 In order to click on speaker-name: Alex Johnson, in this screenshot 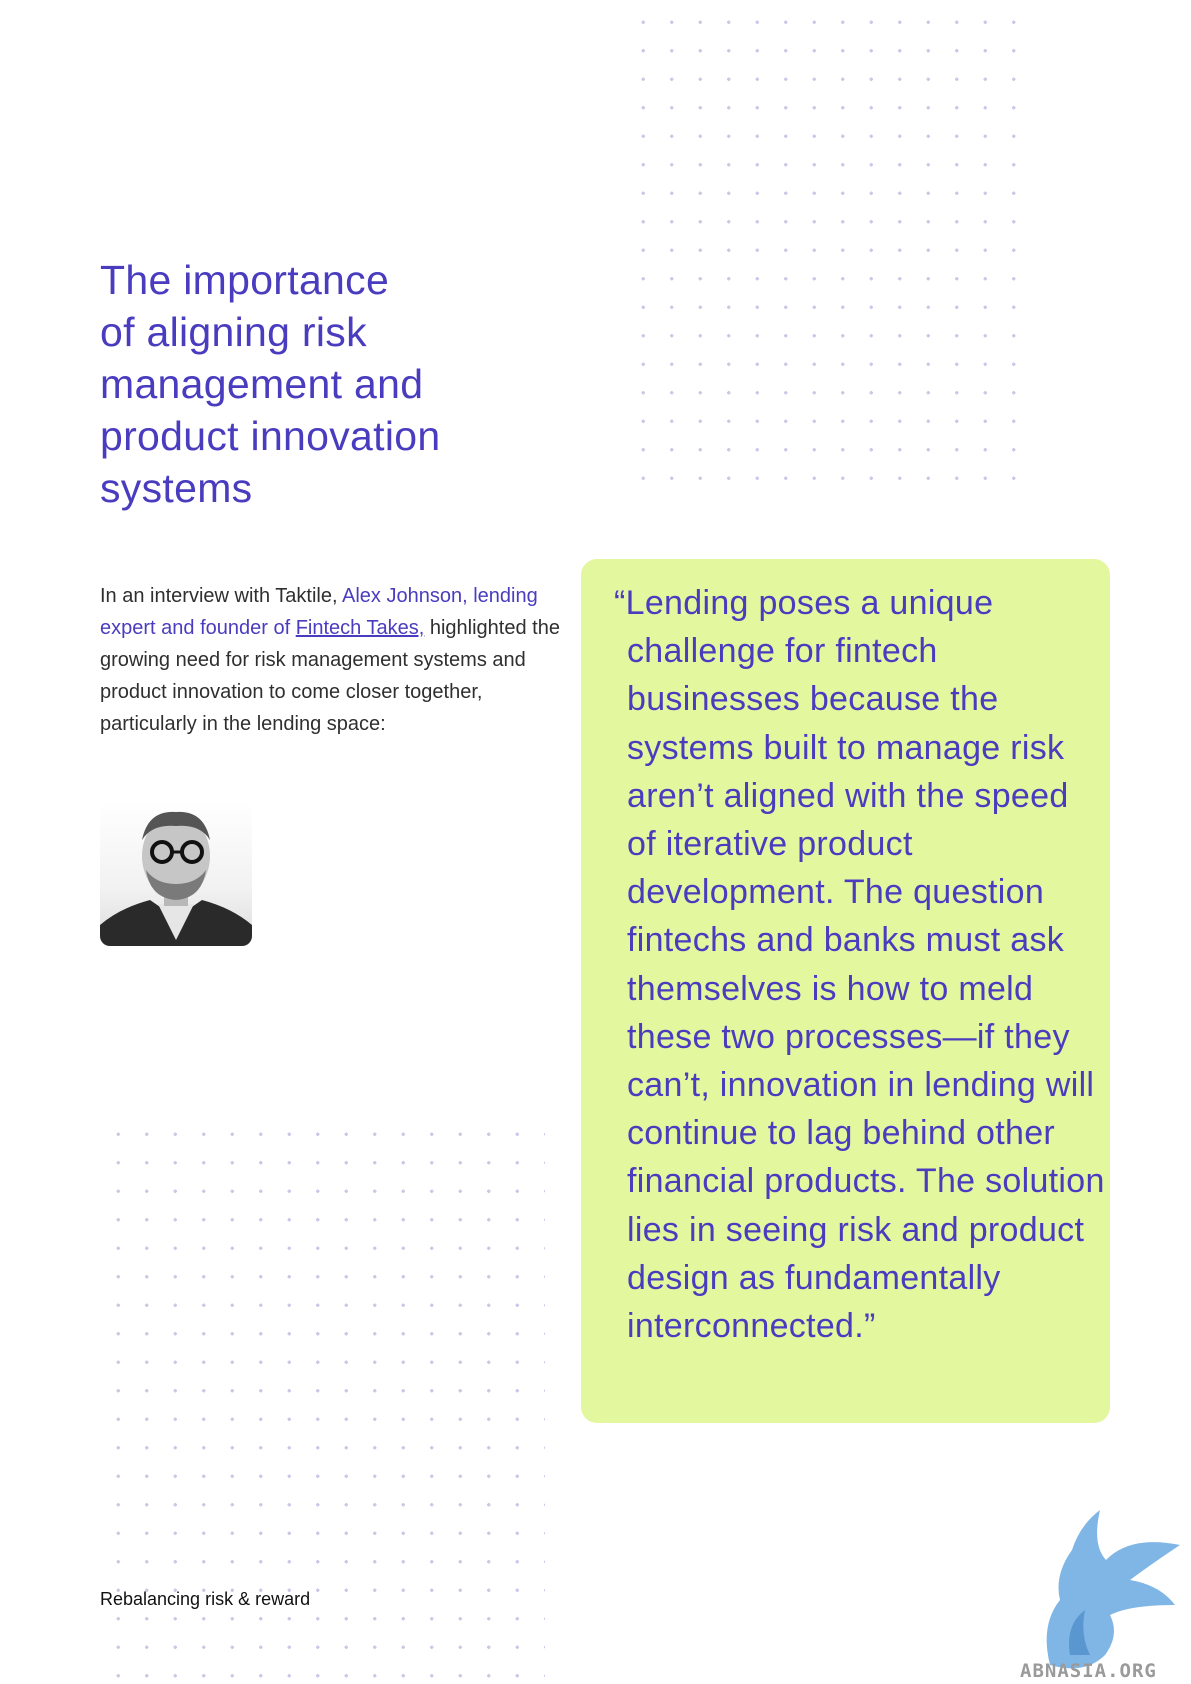, I will do `click(404, 596)`.